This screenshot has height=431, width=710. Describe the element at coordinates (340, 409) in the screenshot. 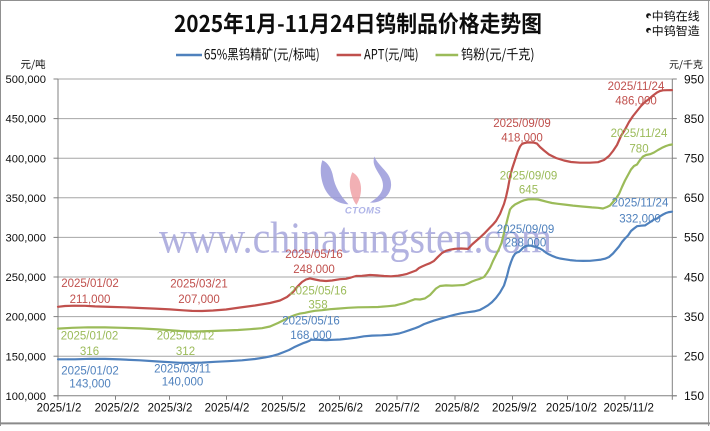

I see `svg-text: 2025/6/2` at that location.